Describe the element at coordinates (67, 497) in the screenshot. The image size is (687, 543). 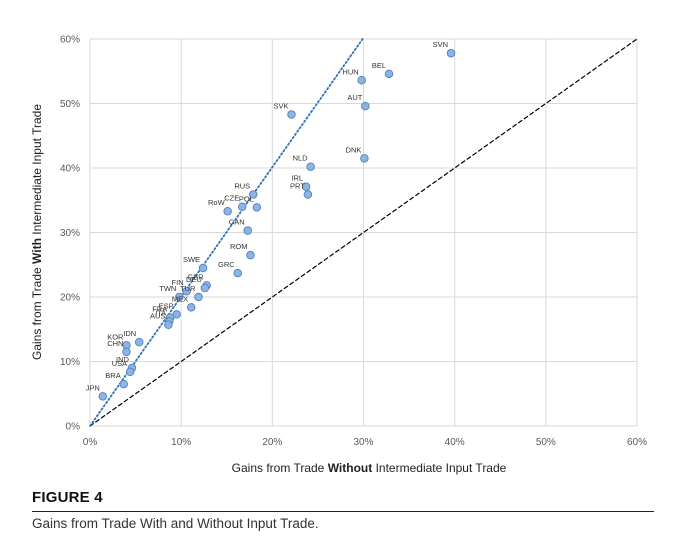
I see `figure-label: FIGURE 4` at that location.